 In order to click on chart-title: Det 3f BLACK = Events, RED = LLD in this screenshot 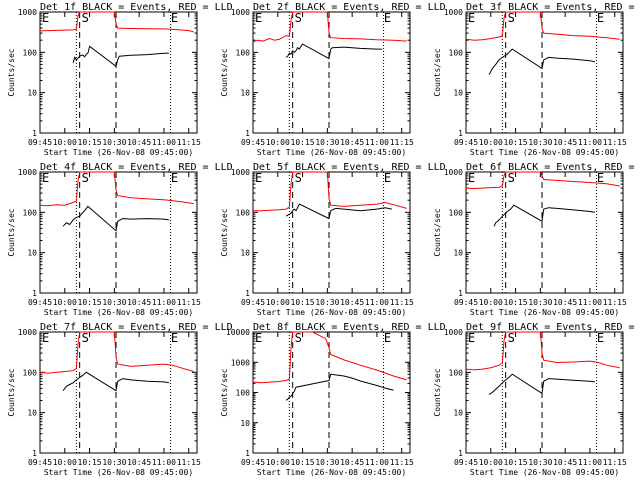, I will do `click(553, 7)`.